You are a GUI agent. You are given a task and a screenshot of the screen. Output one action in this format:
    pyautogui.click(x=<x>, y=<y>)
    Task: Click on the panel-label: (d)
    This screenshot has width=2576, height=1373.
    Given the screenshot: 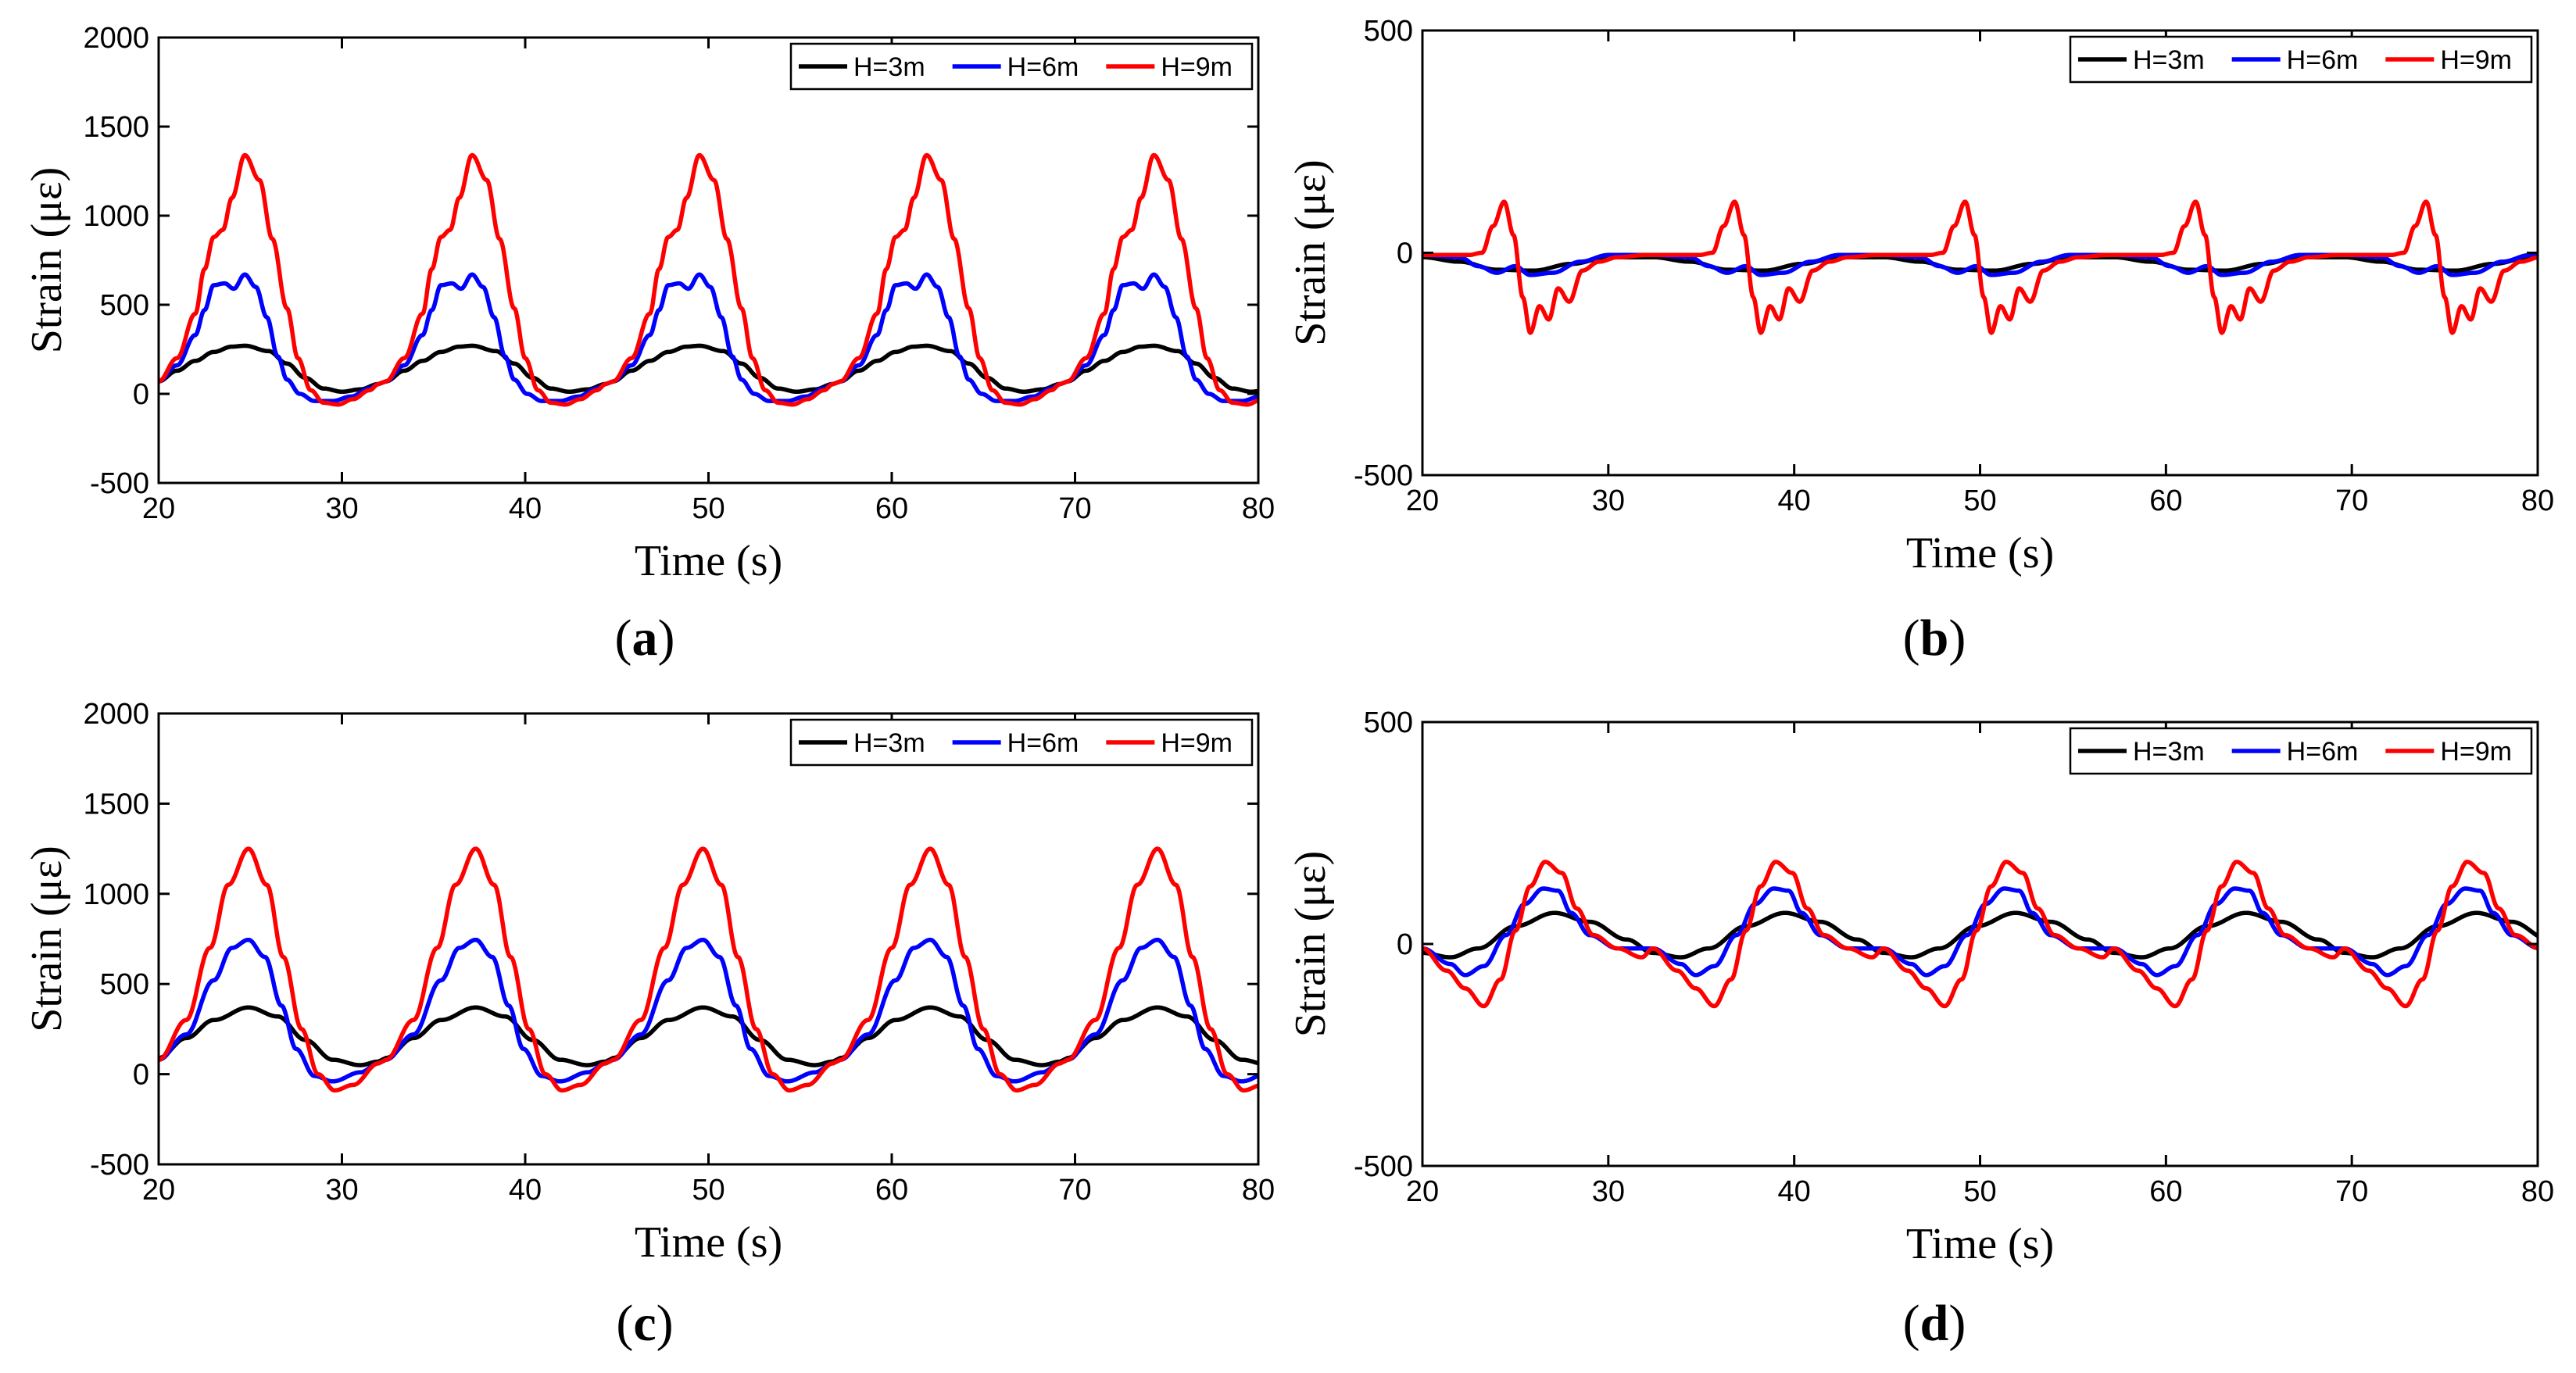 What is the action you would take?
    pyautogui.click(x=1934, y=1324)
    